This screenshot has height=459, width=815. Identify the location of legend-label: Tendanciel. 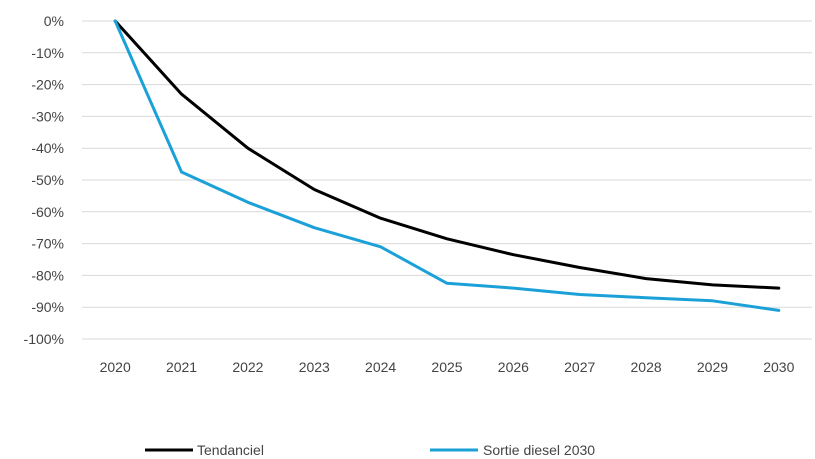
(230, 450).